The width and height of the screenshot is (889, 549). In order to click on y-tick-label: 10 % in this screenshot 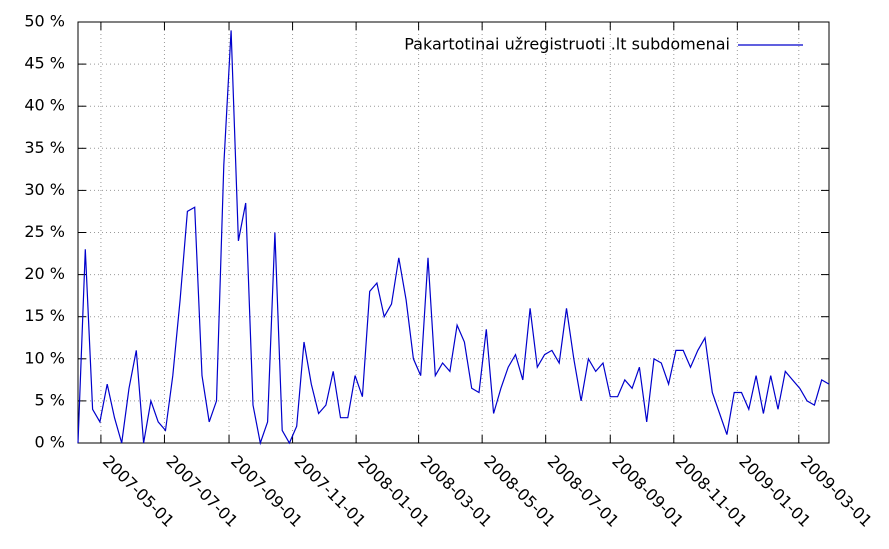, I will do `click(44, 357)`.